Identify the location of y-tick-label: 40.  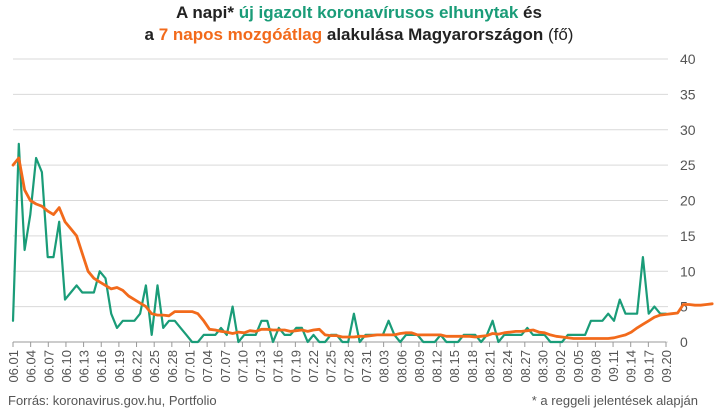
(688, 59).